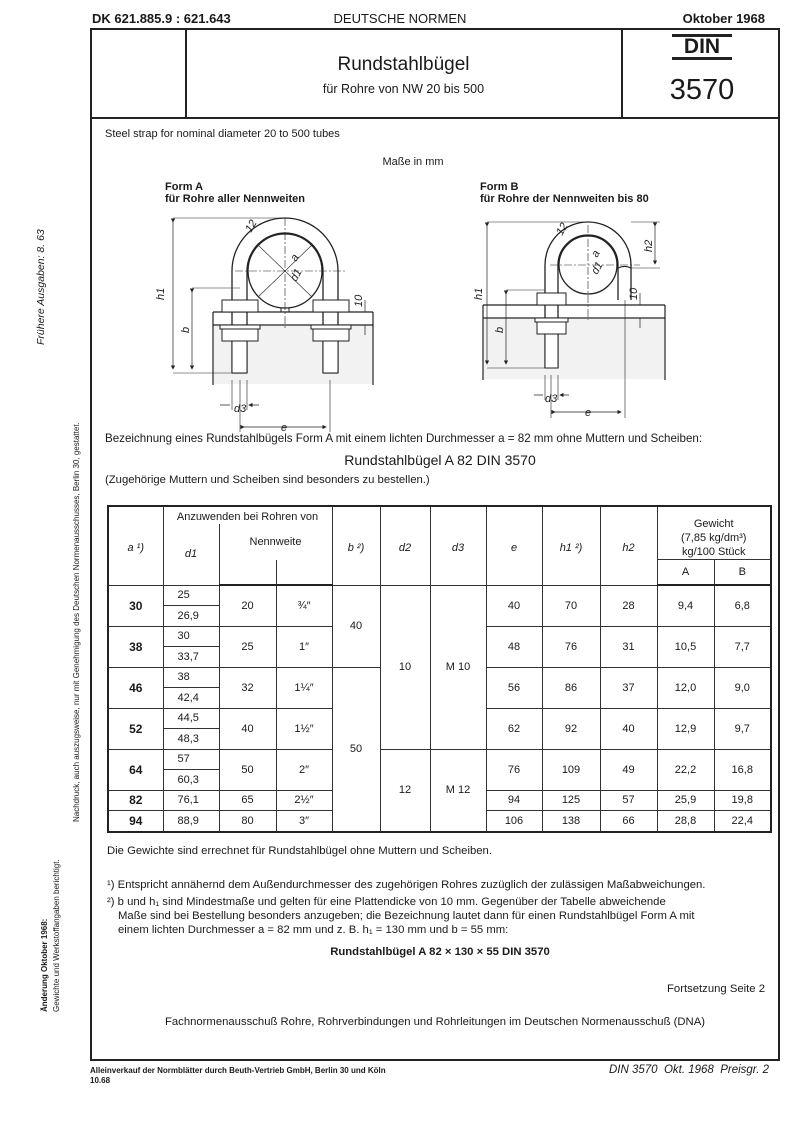 The image size is (807, 1122). What do you see at coordinates (356, 626) in the screenshot?
I see `cell-b: 40` at bounding box center [356, 626].